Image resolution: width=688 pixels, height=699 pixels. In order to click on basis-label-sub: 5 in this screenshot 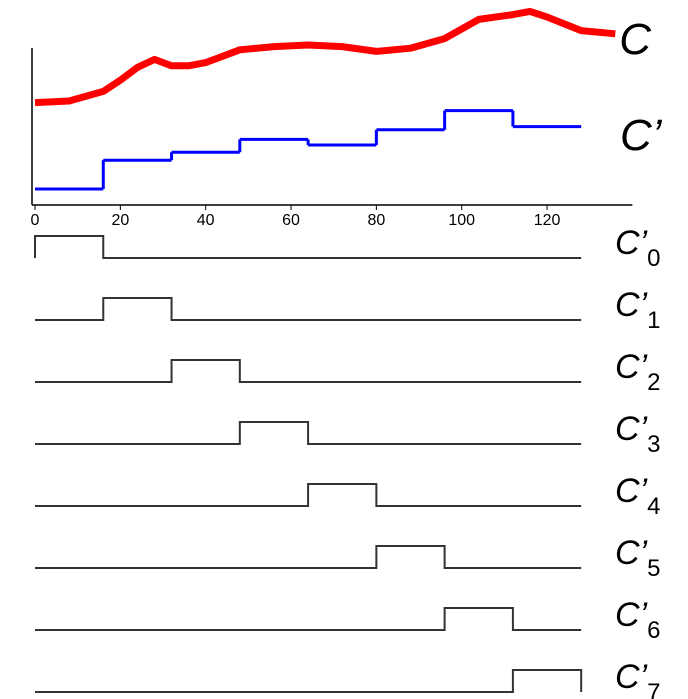, I will do `click(653, 568)`.